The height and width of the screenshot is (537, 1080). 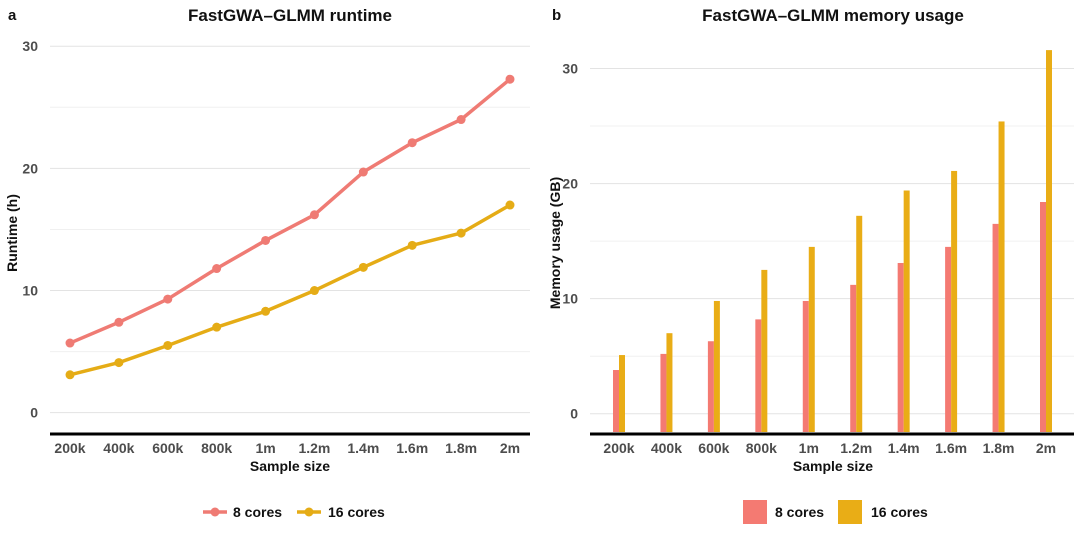 I want to click on panel-b-letter: b, so click(x=556, y=15).